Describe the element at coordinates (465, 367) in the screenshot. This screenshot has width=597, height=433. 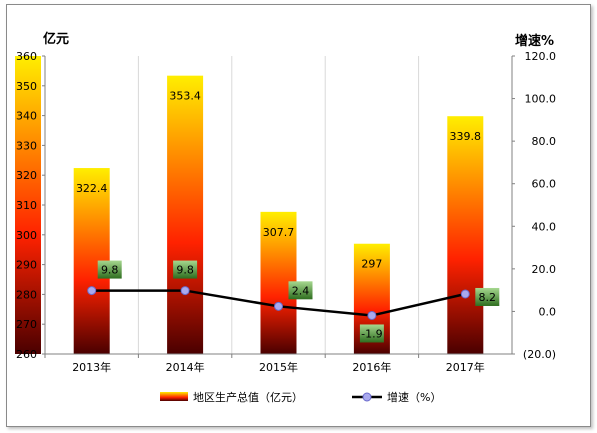
I see `x-tick-label: 2017年` at that location.